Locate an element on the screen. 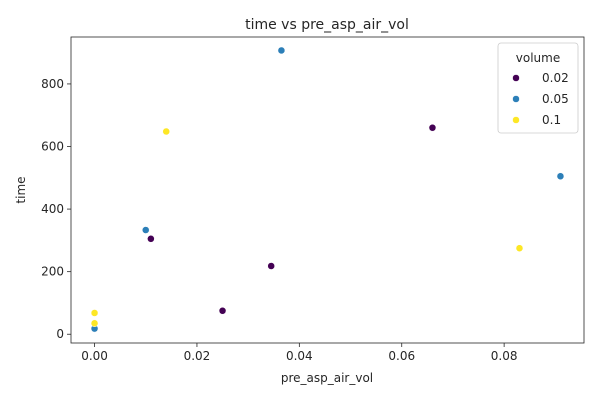  legend-box is located at coordinates (538, 88).